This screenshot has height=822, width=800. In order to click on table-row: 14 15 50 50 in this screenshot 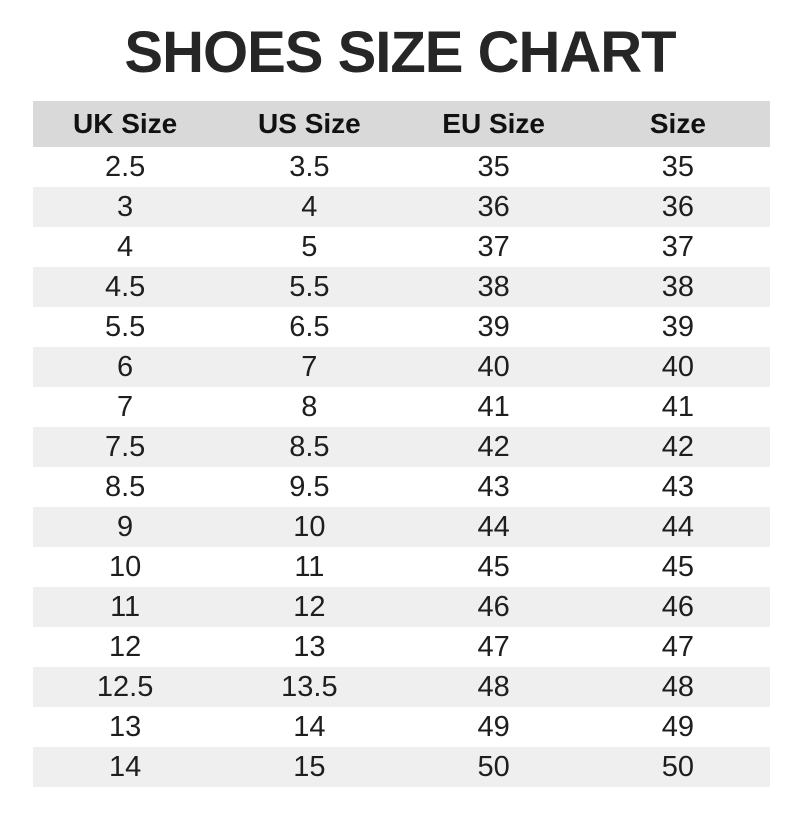, I will do `click(401, 767)`.